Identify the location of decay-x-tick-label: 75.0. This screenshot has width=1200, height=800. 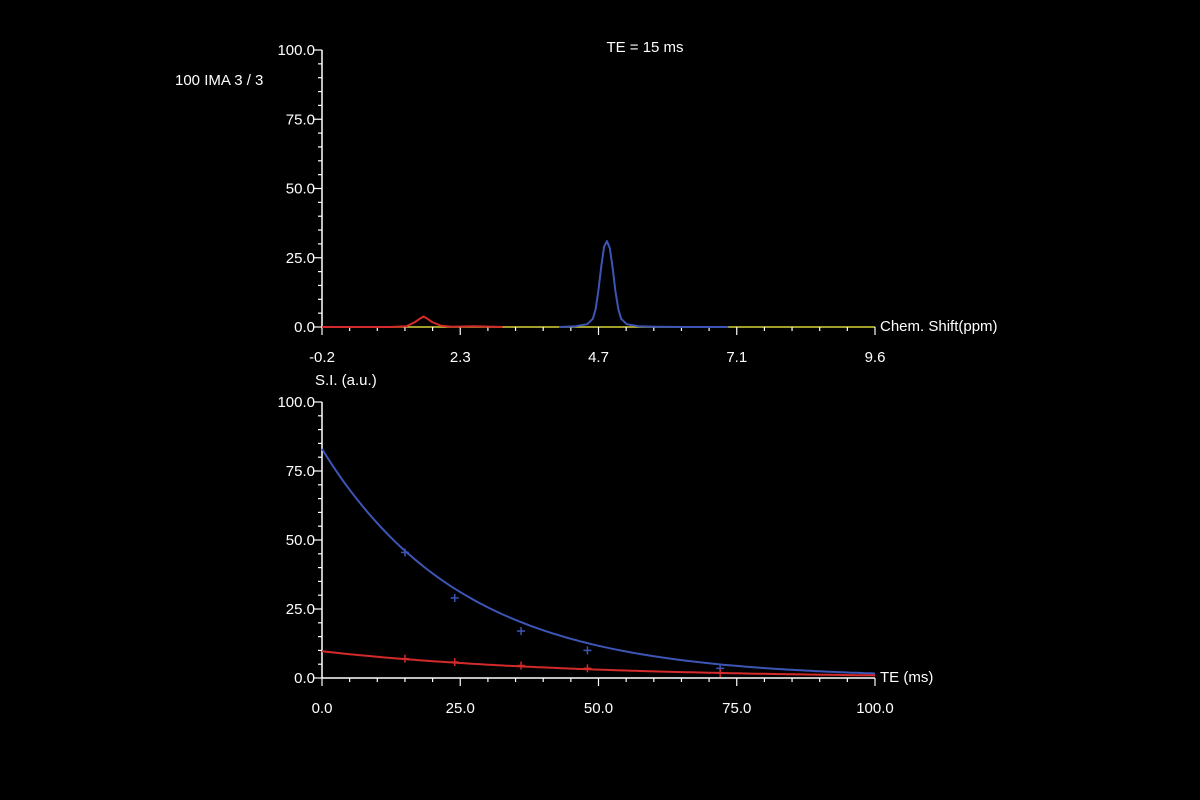
(736, 708).